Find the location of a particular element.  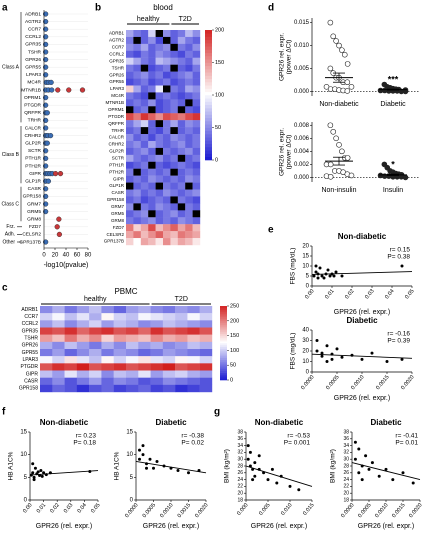

gene-label: GPR26 is located at coordinates (33, 60).